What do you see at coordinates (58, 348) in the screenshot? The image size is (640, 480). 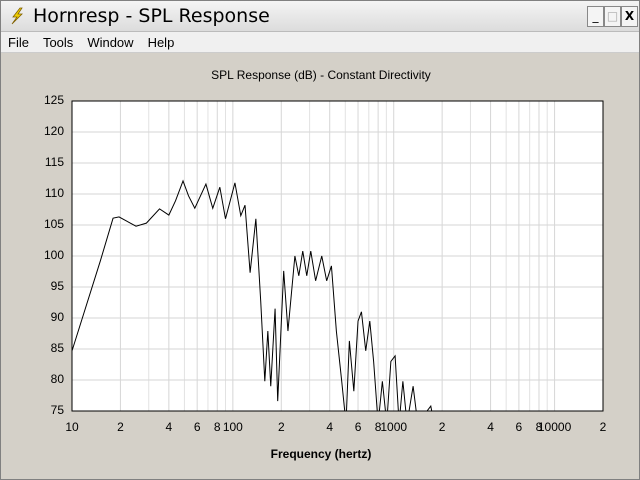 I see `y-tick-label: 85` at bounding box center [58, 348].